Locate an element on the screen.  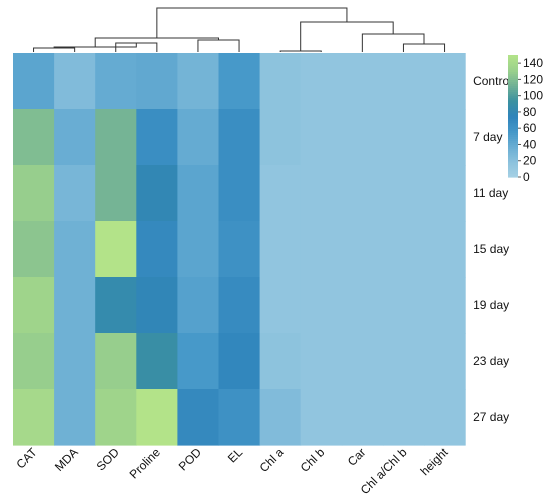
row-label: 19 day is located at coordinates (491, 305).